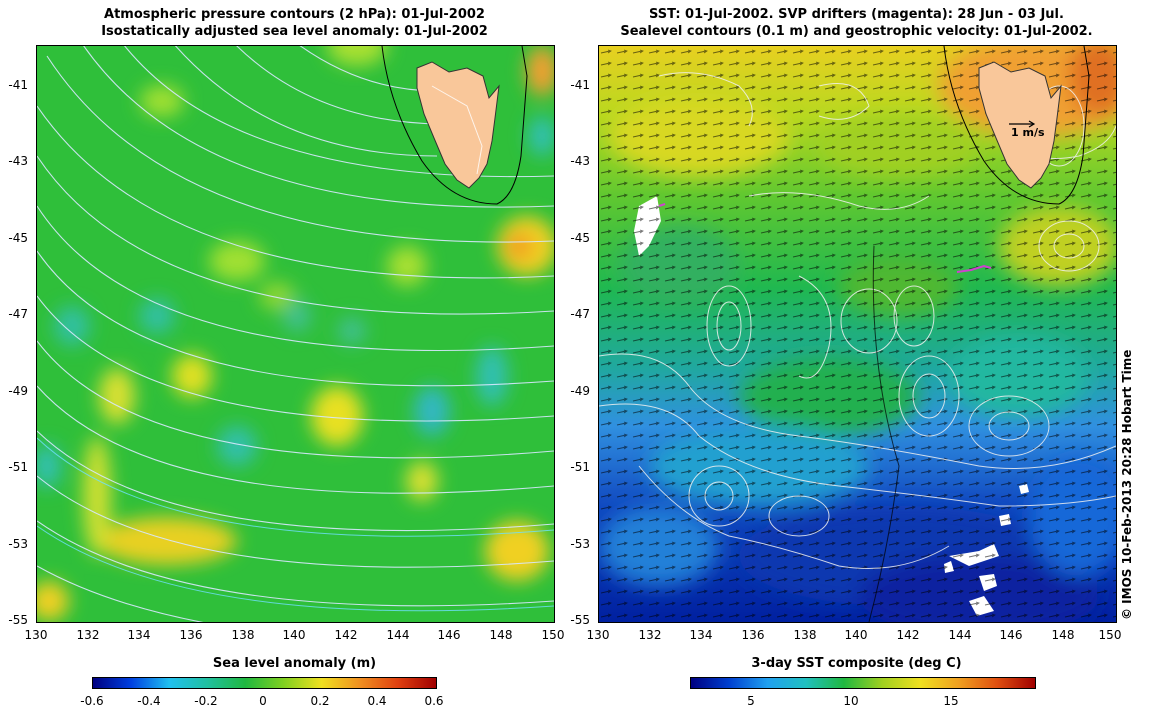 This screenshot has height=710, width=1150. What do you see at coordinates (751, 701) in the screenshot?
I see `colorbar-tick: 5` at bounding box center [751, 701].